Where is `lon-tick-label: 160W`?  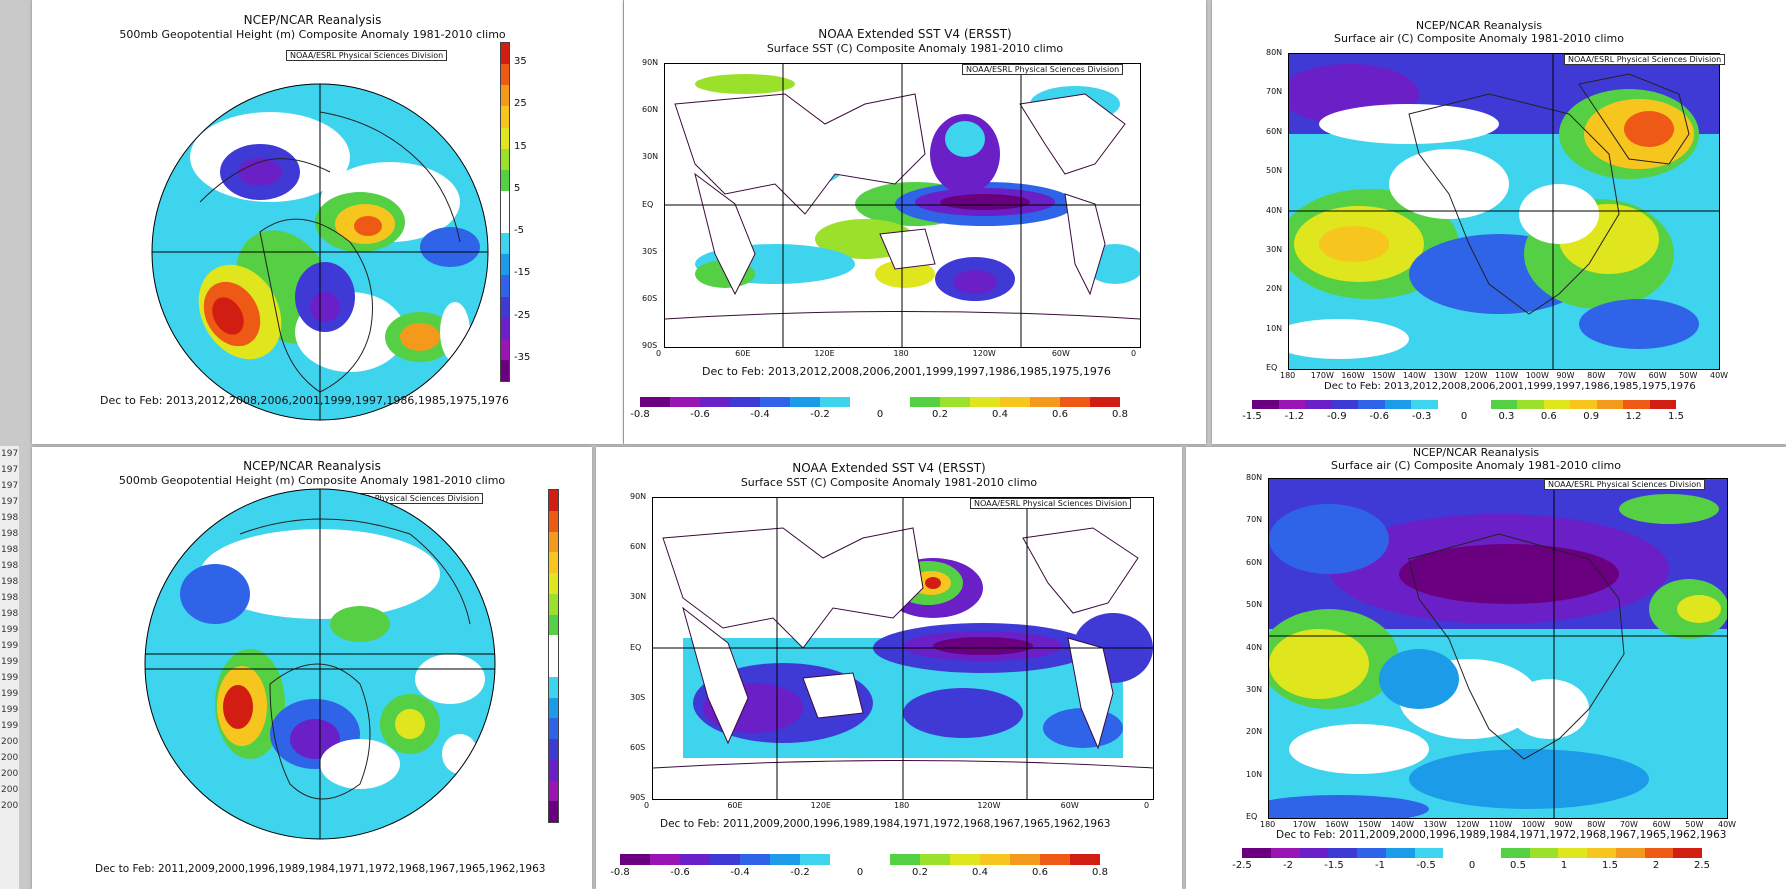
lon-tick-label: 160W is located at coordinates (1353, 375).